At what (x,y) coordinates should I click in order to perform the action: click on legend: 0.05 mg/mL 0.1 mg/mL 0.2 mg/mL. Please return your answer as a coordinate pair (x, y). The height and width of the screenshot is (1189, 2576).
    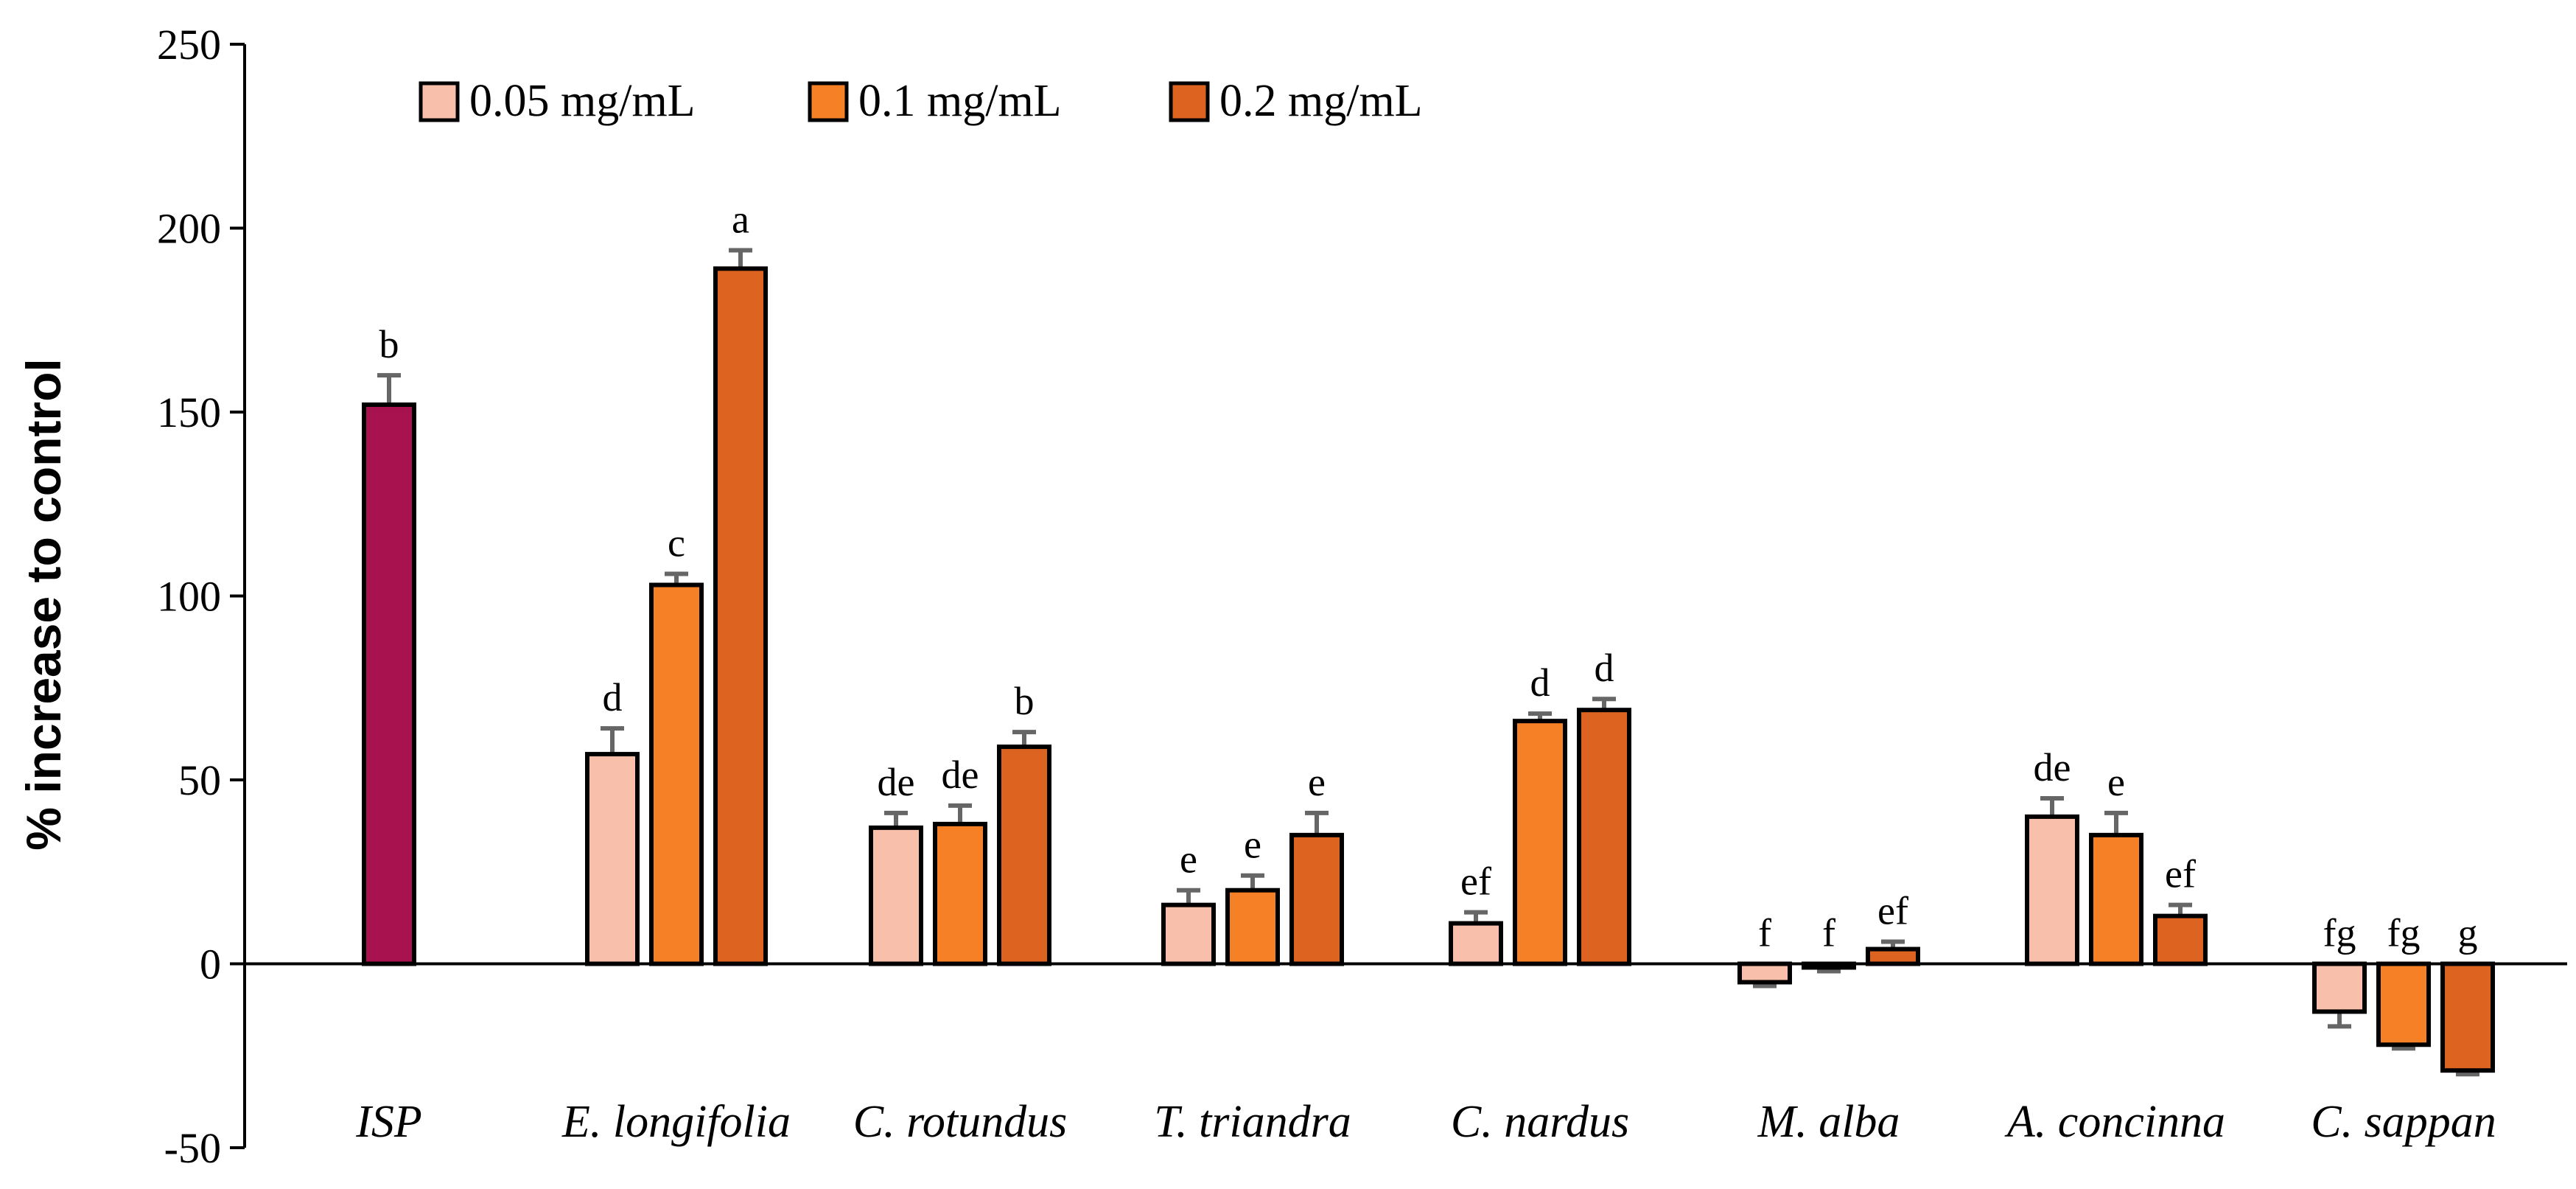
    Looking at the image, I should click on (921, 101).